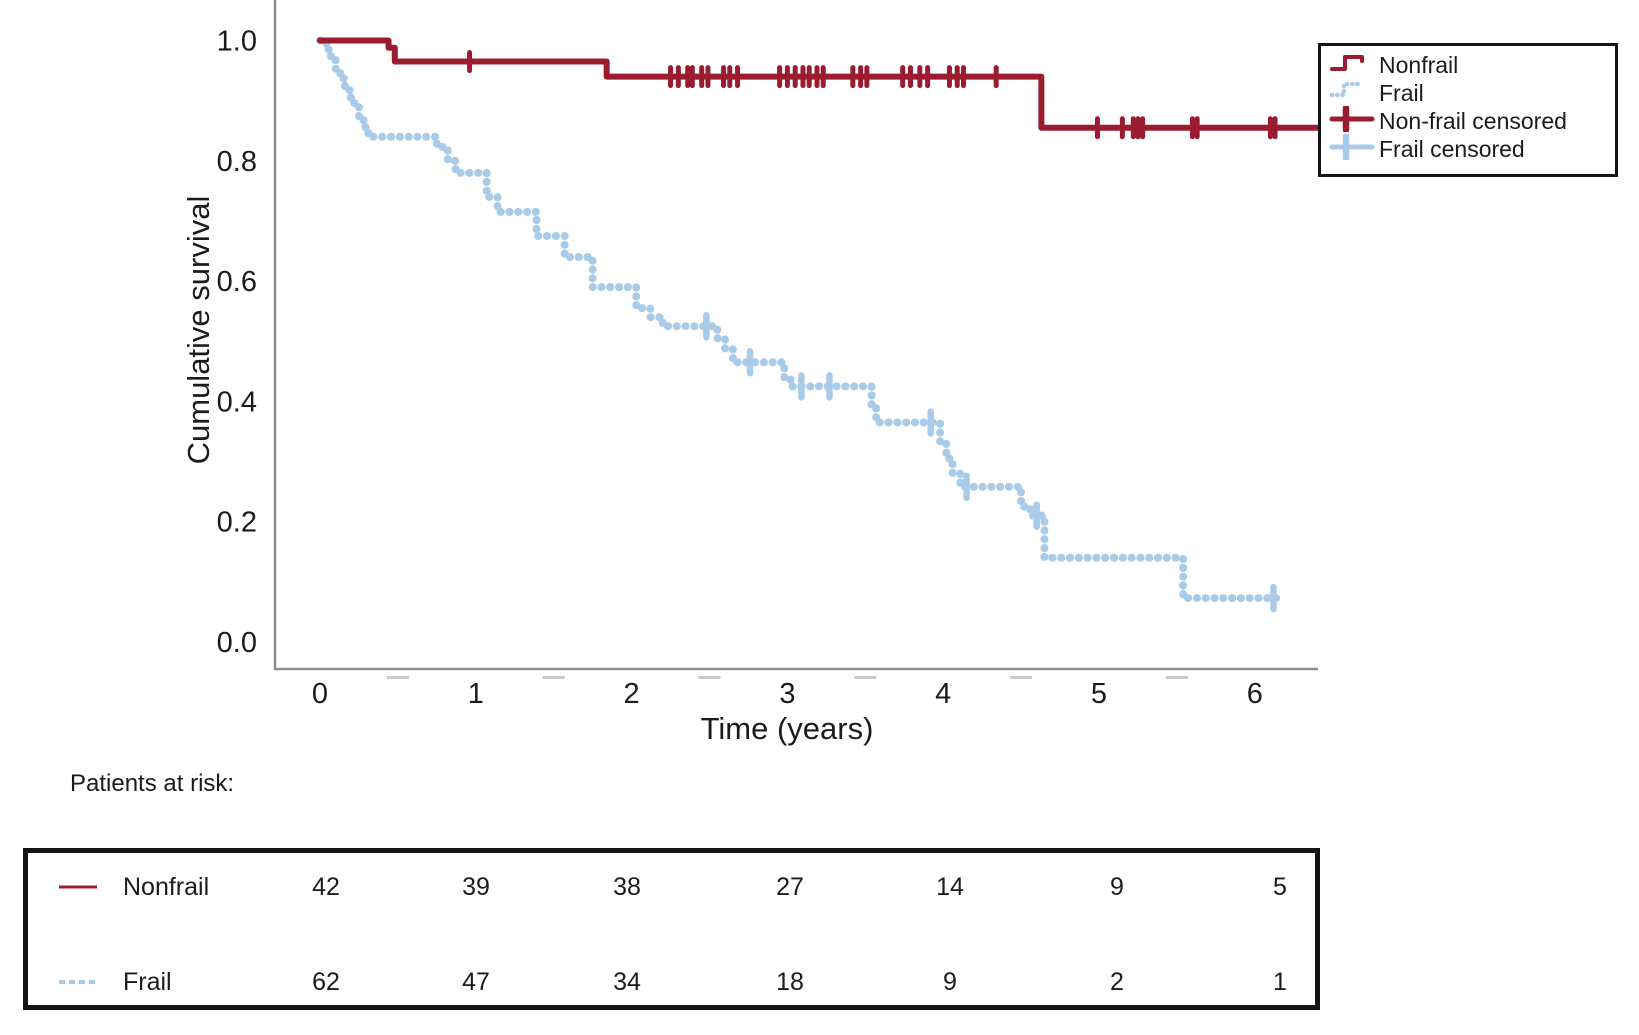 Image resolution: width=1639 pixels, height=1035 pixels. I want to click on x-tick-label: 2, so click(632, 694).